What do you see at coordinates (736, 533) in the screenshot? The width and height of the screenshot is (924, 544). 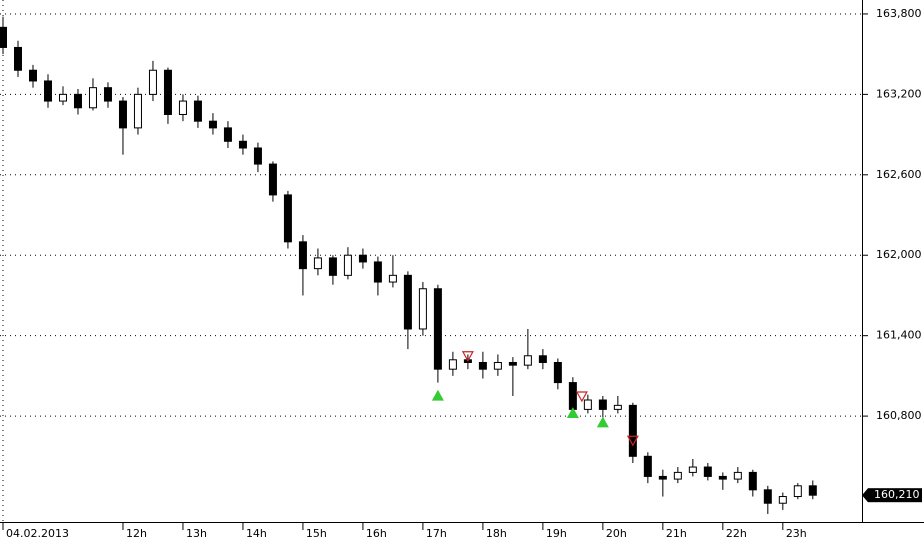 I see `x-tick-label: 22h` at bounding box center [736, 533].